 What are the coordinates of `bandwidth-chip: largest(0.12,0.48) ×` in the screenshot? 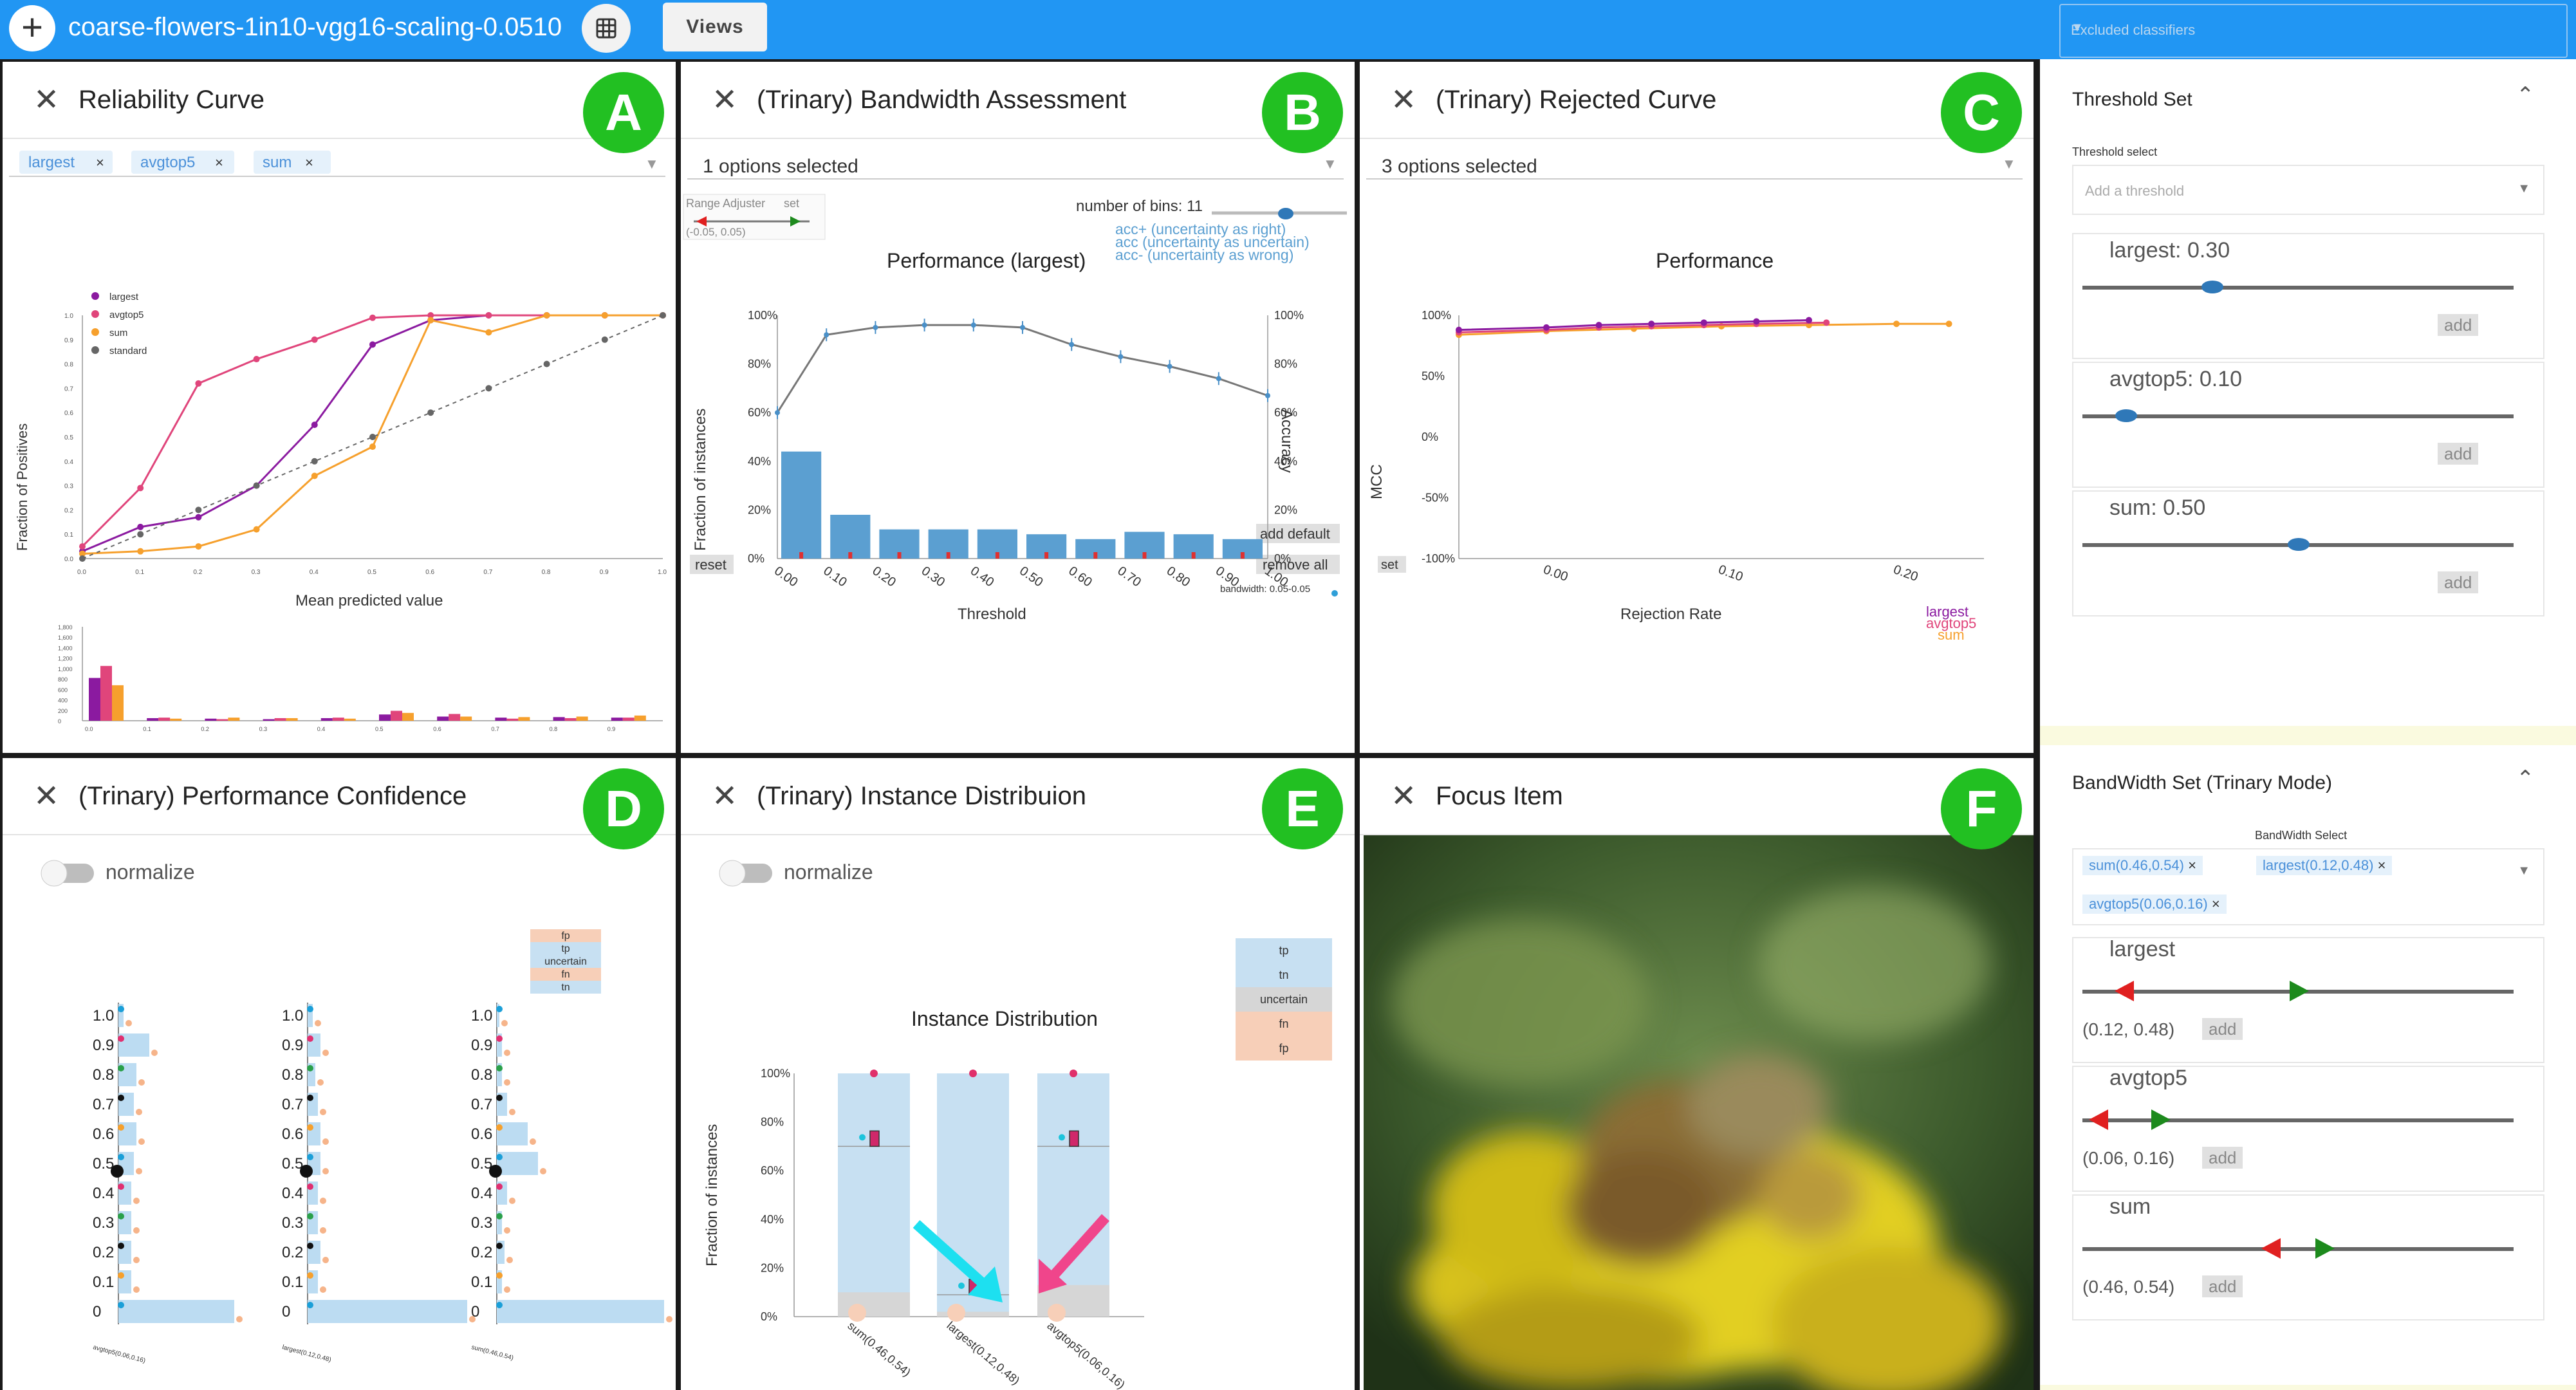 It's located at (2324, 865).